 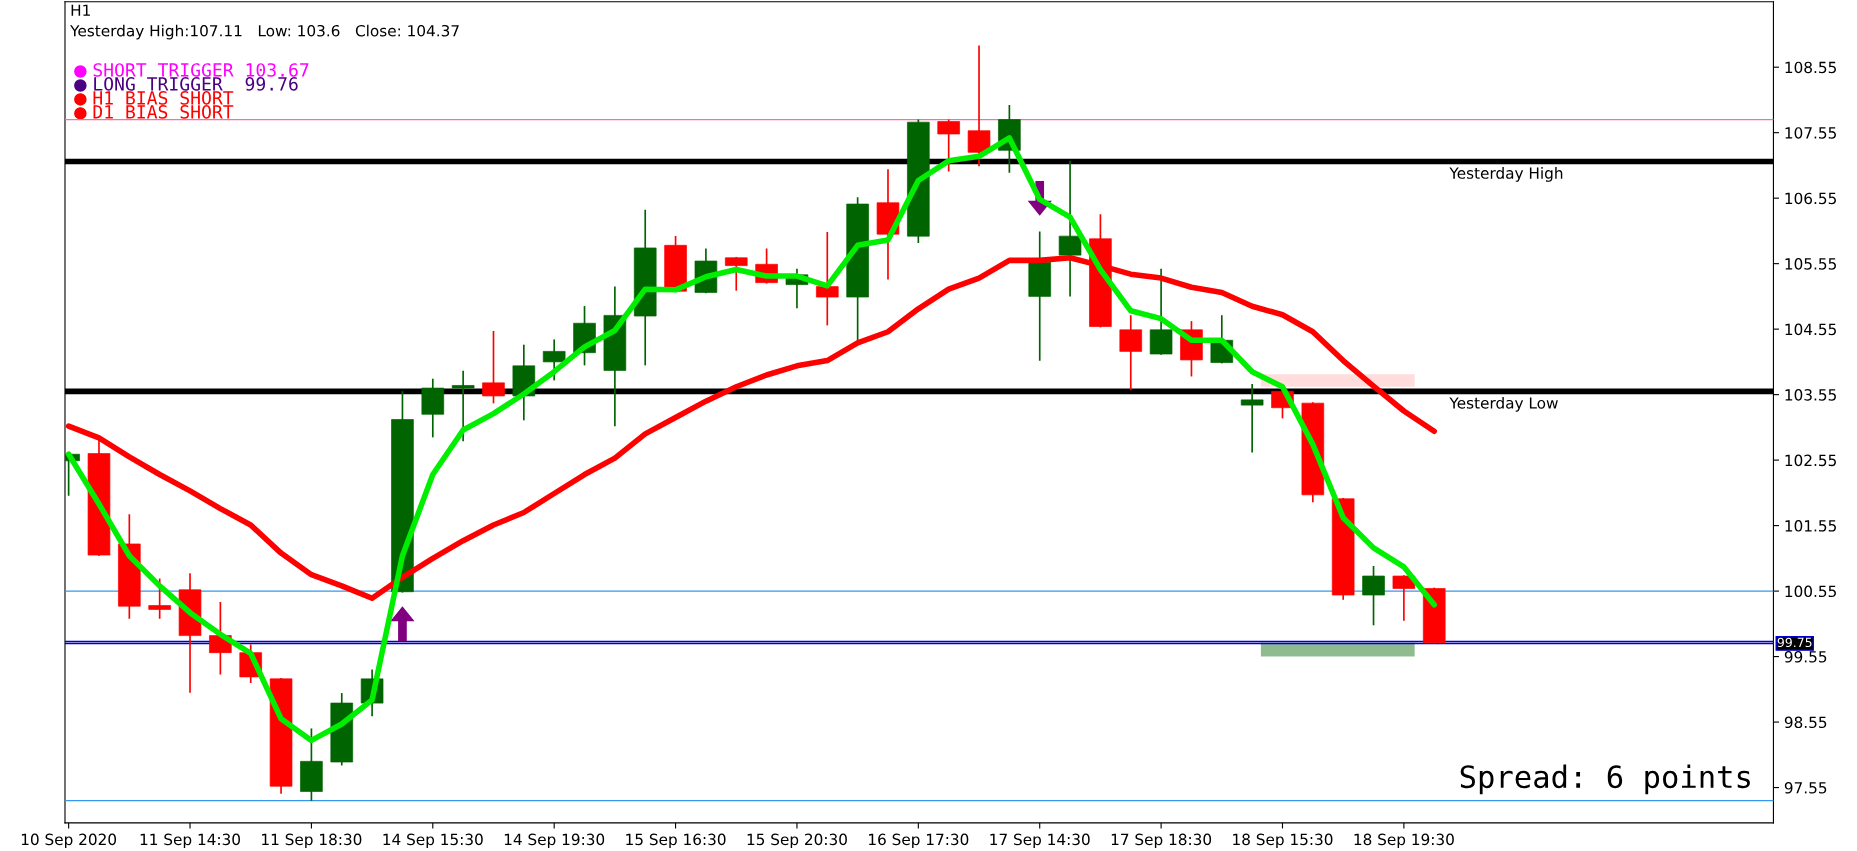 What do you see at coordinates (554, 841) in the screenshot?
I see `x-tick-label: 14 Sep 19:30` at bounding box center [554, 841].